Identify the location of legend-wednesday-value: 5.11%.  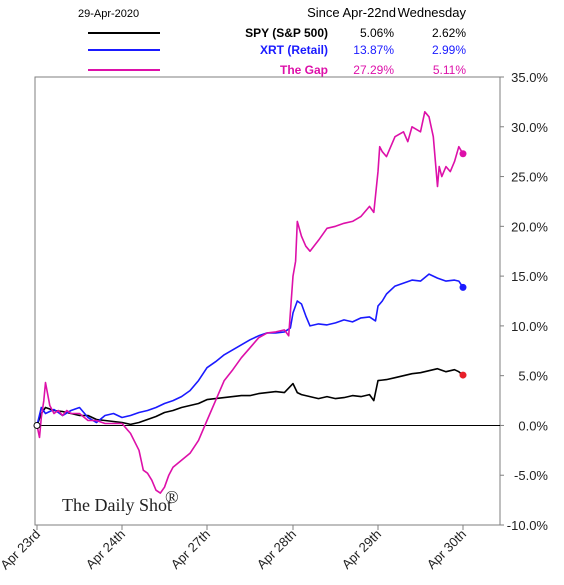
(449, 70).